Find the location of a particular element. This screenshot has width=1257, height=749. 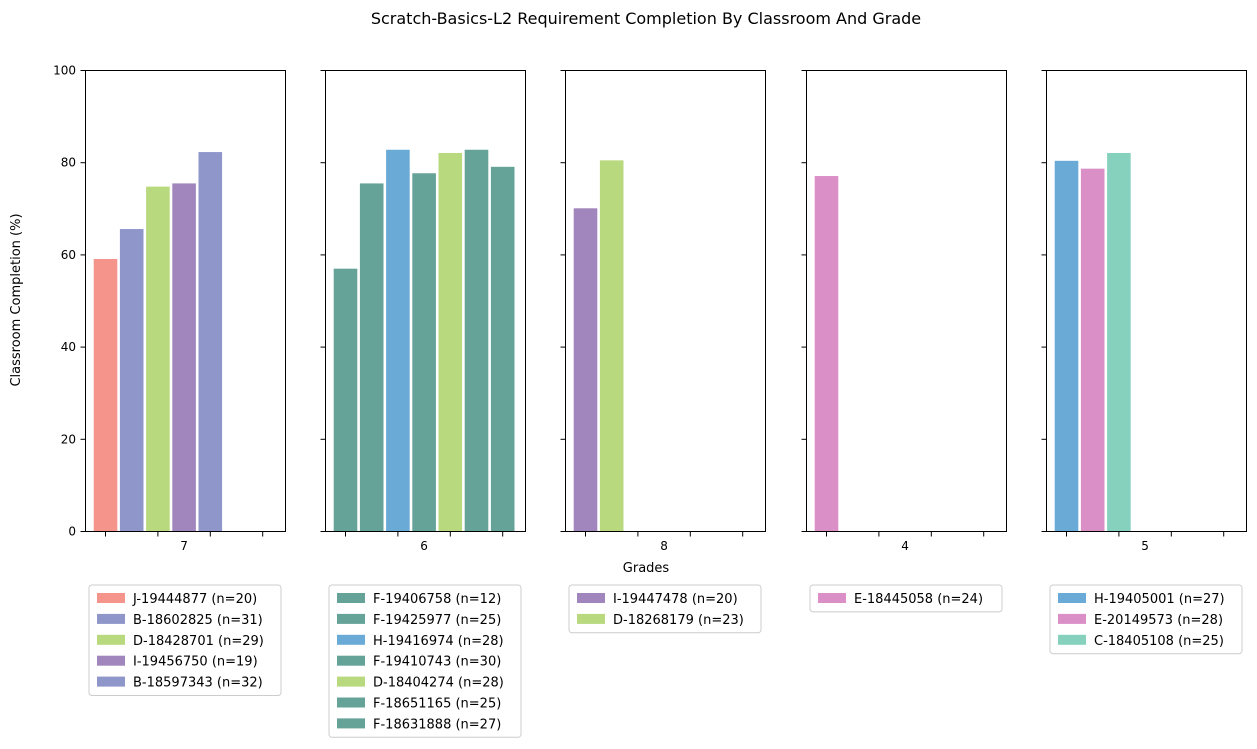

x-tick-label: 8 is located at coordinates (664, 546).